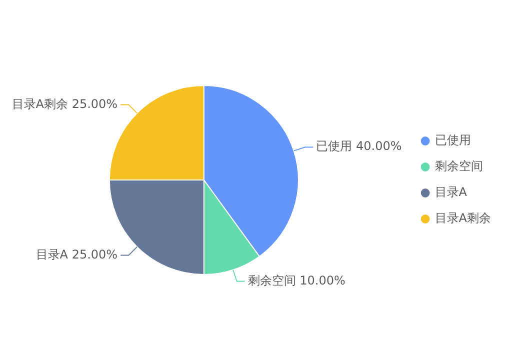  I want to click on legend-label: 目录A剩余, so click(463, 218).